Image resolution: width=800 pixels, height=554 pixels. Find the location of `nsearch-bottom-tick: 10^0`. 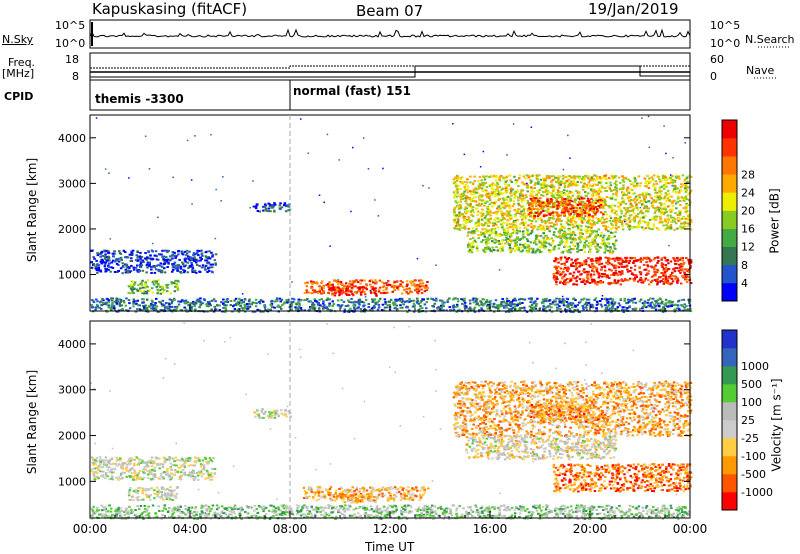

nsearch-bottom-tick: 10^0 is located at coordinates (725, 43).